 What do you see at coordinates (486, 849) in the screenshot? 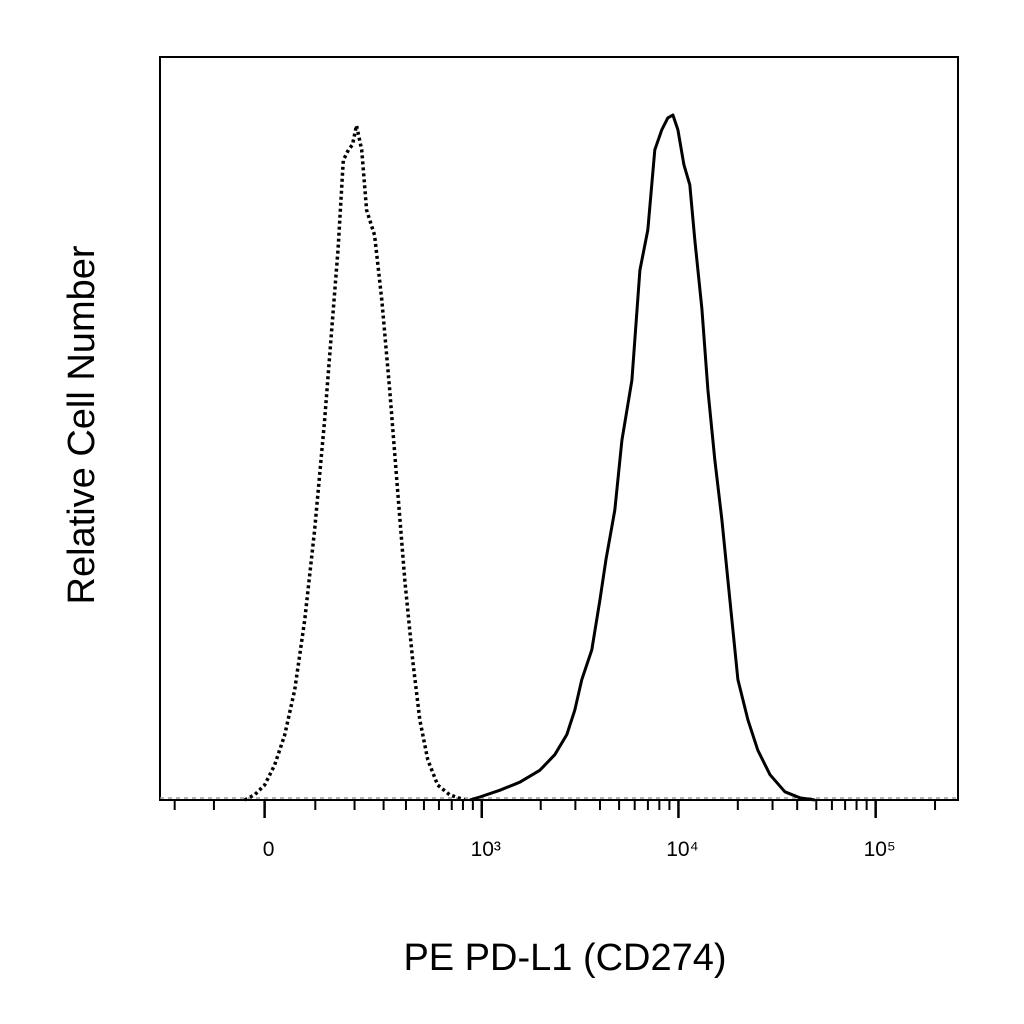
I see `x-tick-label: 10³` at bounding box center [486, 849].